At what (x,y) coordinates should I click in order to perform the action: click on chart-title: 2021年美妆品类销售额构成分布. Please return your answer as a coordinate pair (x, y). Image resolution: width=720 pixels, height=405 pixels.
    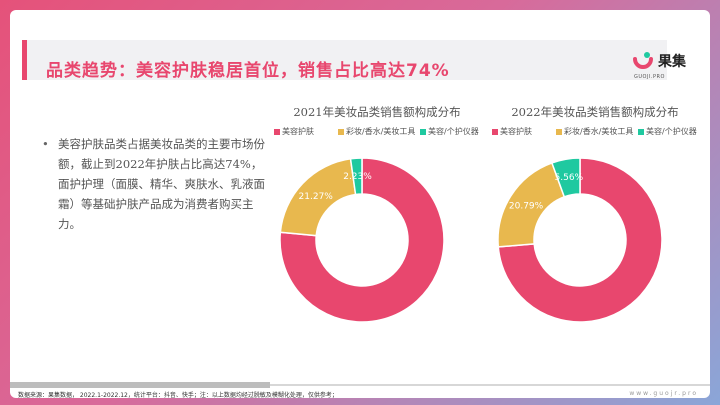
    Looking at the image, I should click on (377, 112).